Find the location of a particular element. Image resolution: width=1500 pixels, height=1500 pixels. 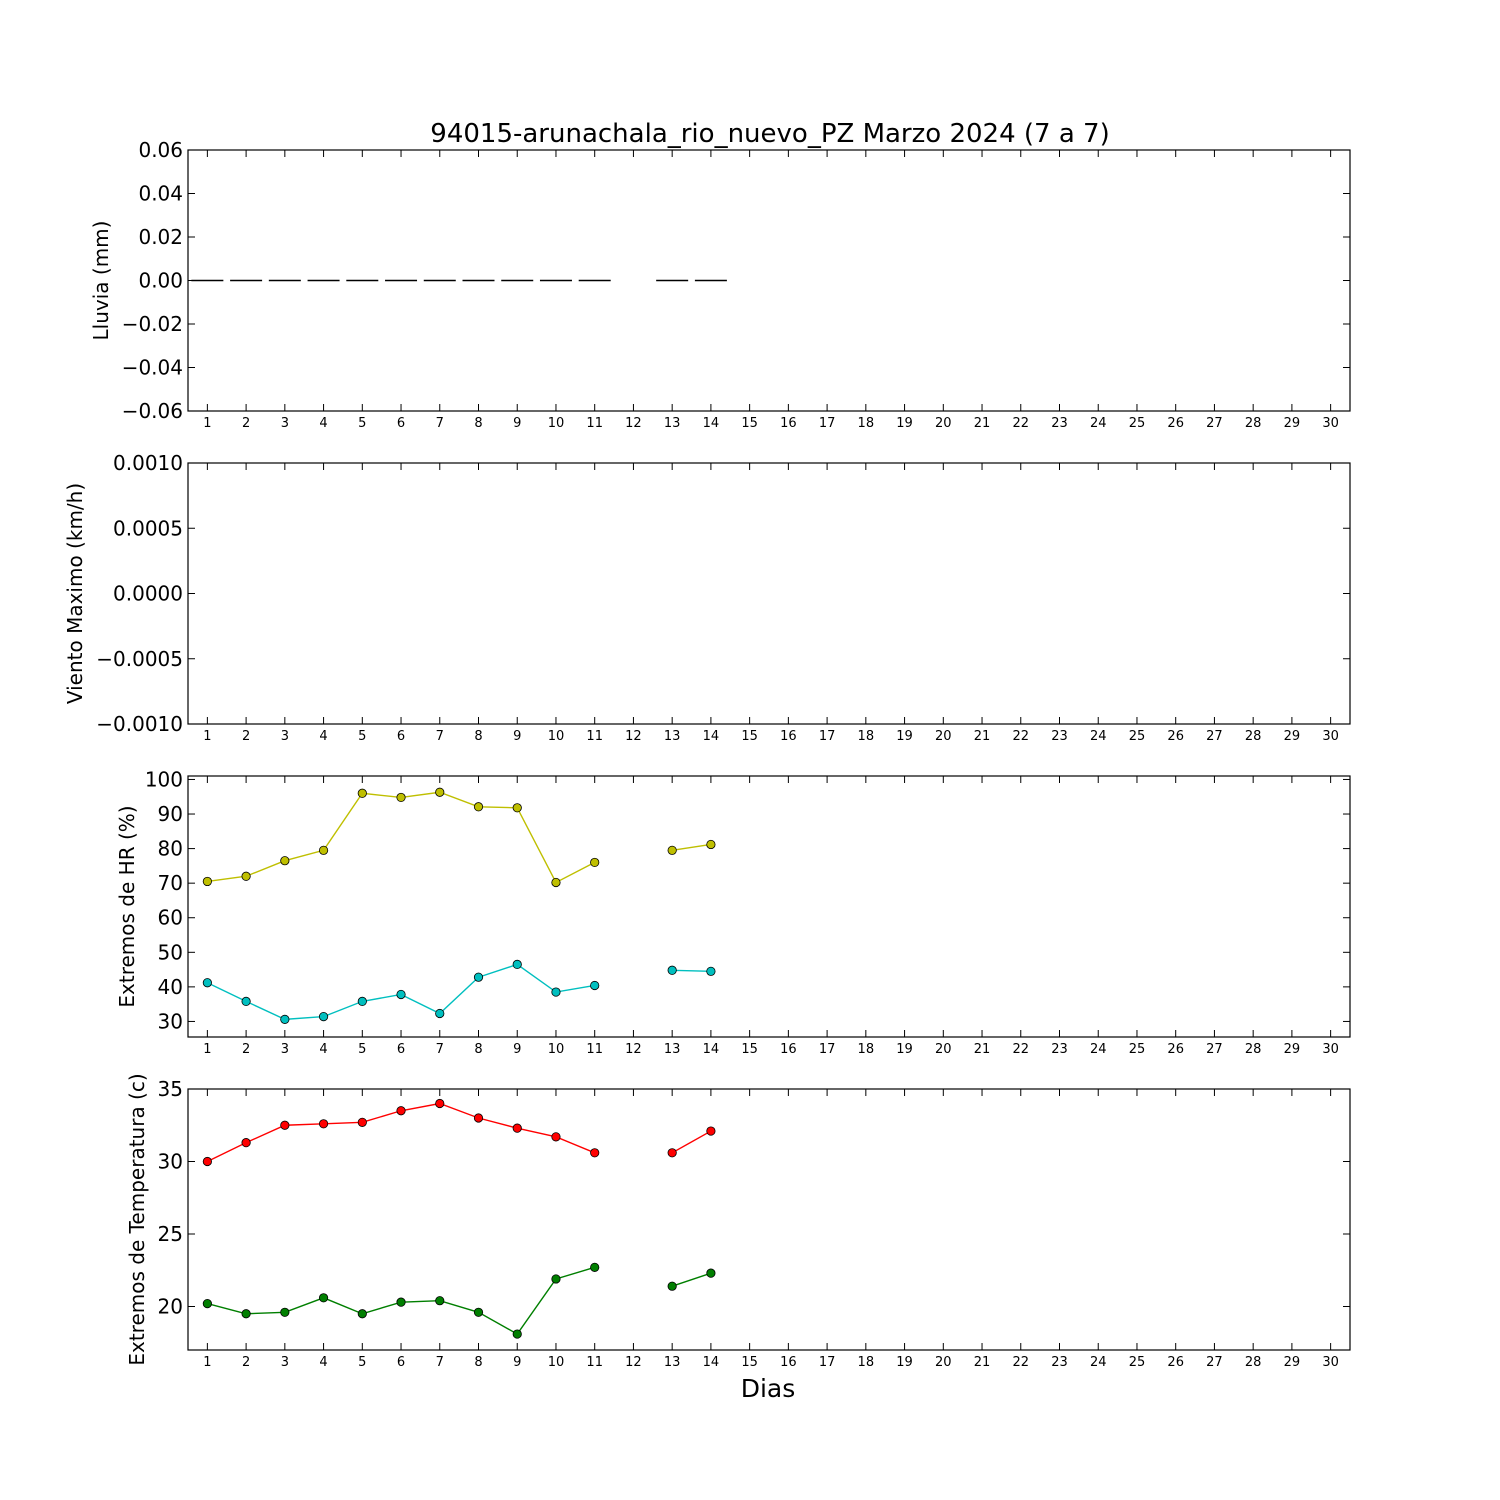

x-tick-label: 15 is located at coordinates (749, 1049).